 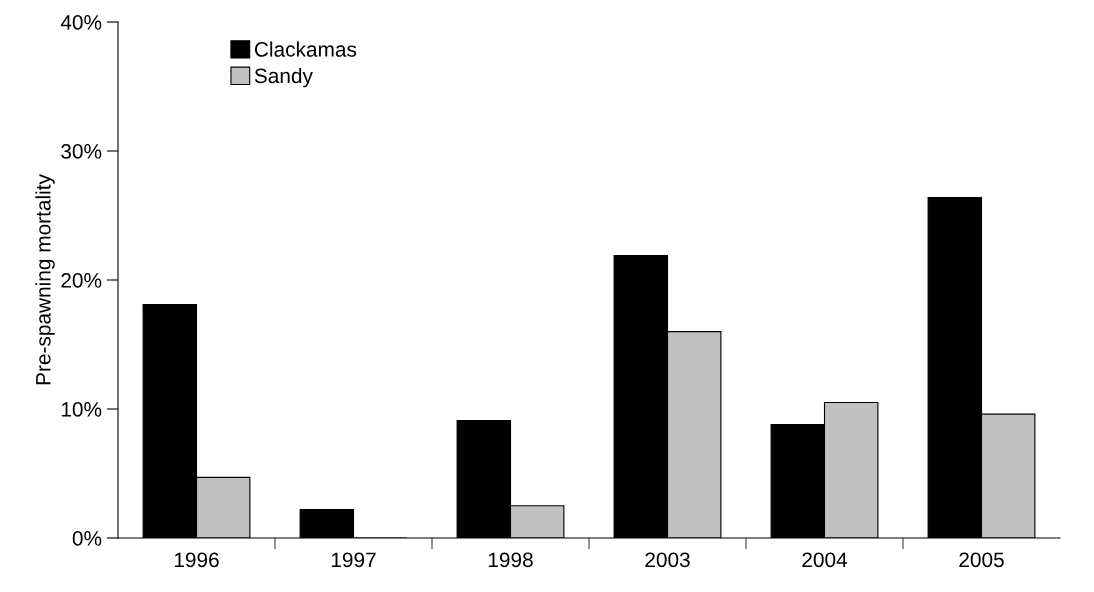 What do you see at coordinates (981, 560) in the screenshot?
I see `x-tick-label: 2005` at bounding box center [981, 560].